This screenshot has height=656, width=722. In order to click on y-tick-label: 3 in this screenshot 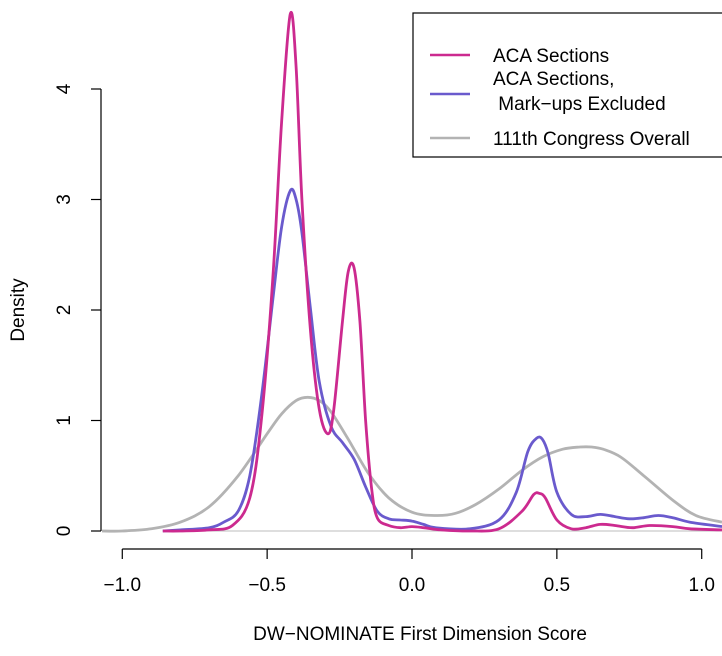, I will do `click(64, 199)`.